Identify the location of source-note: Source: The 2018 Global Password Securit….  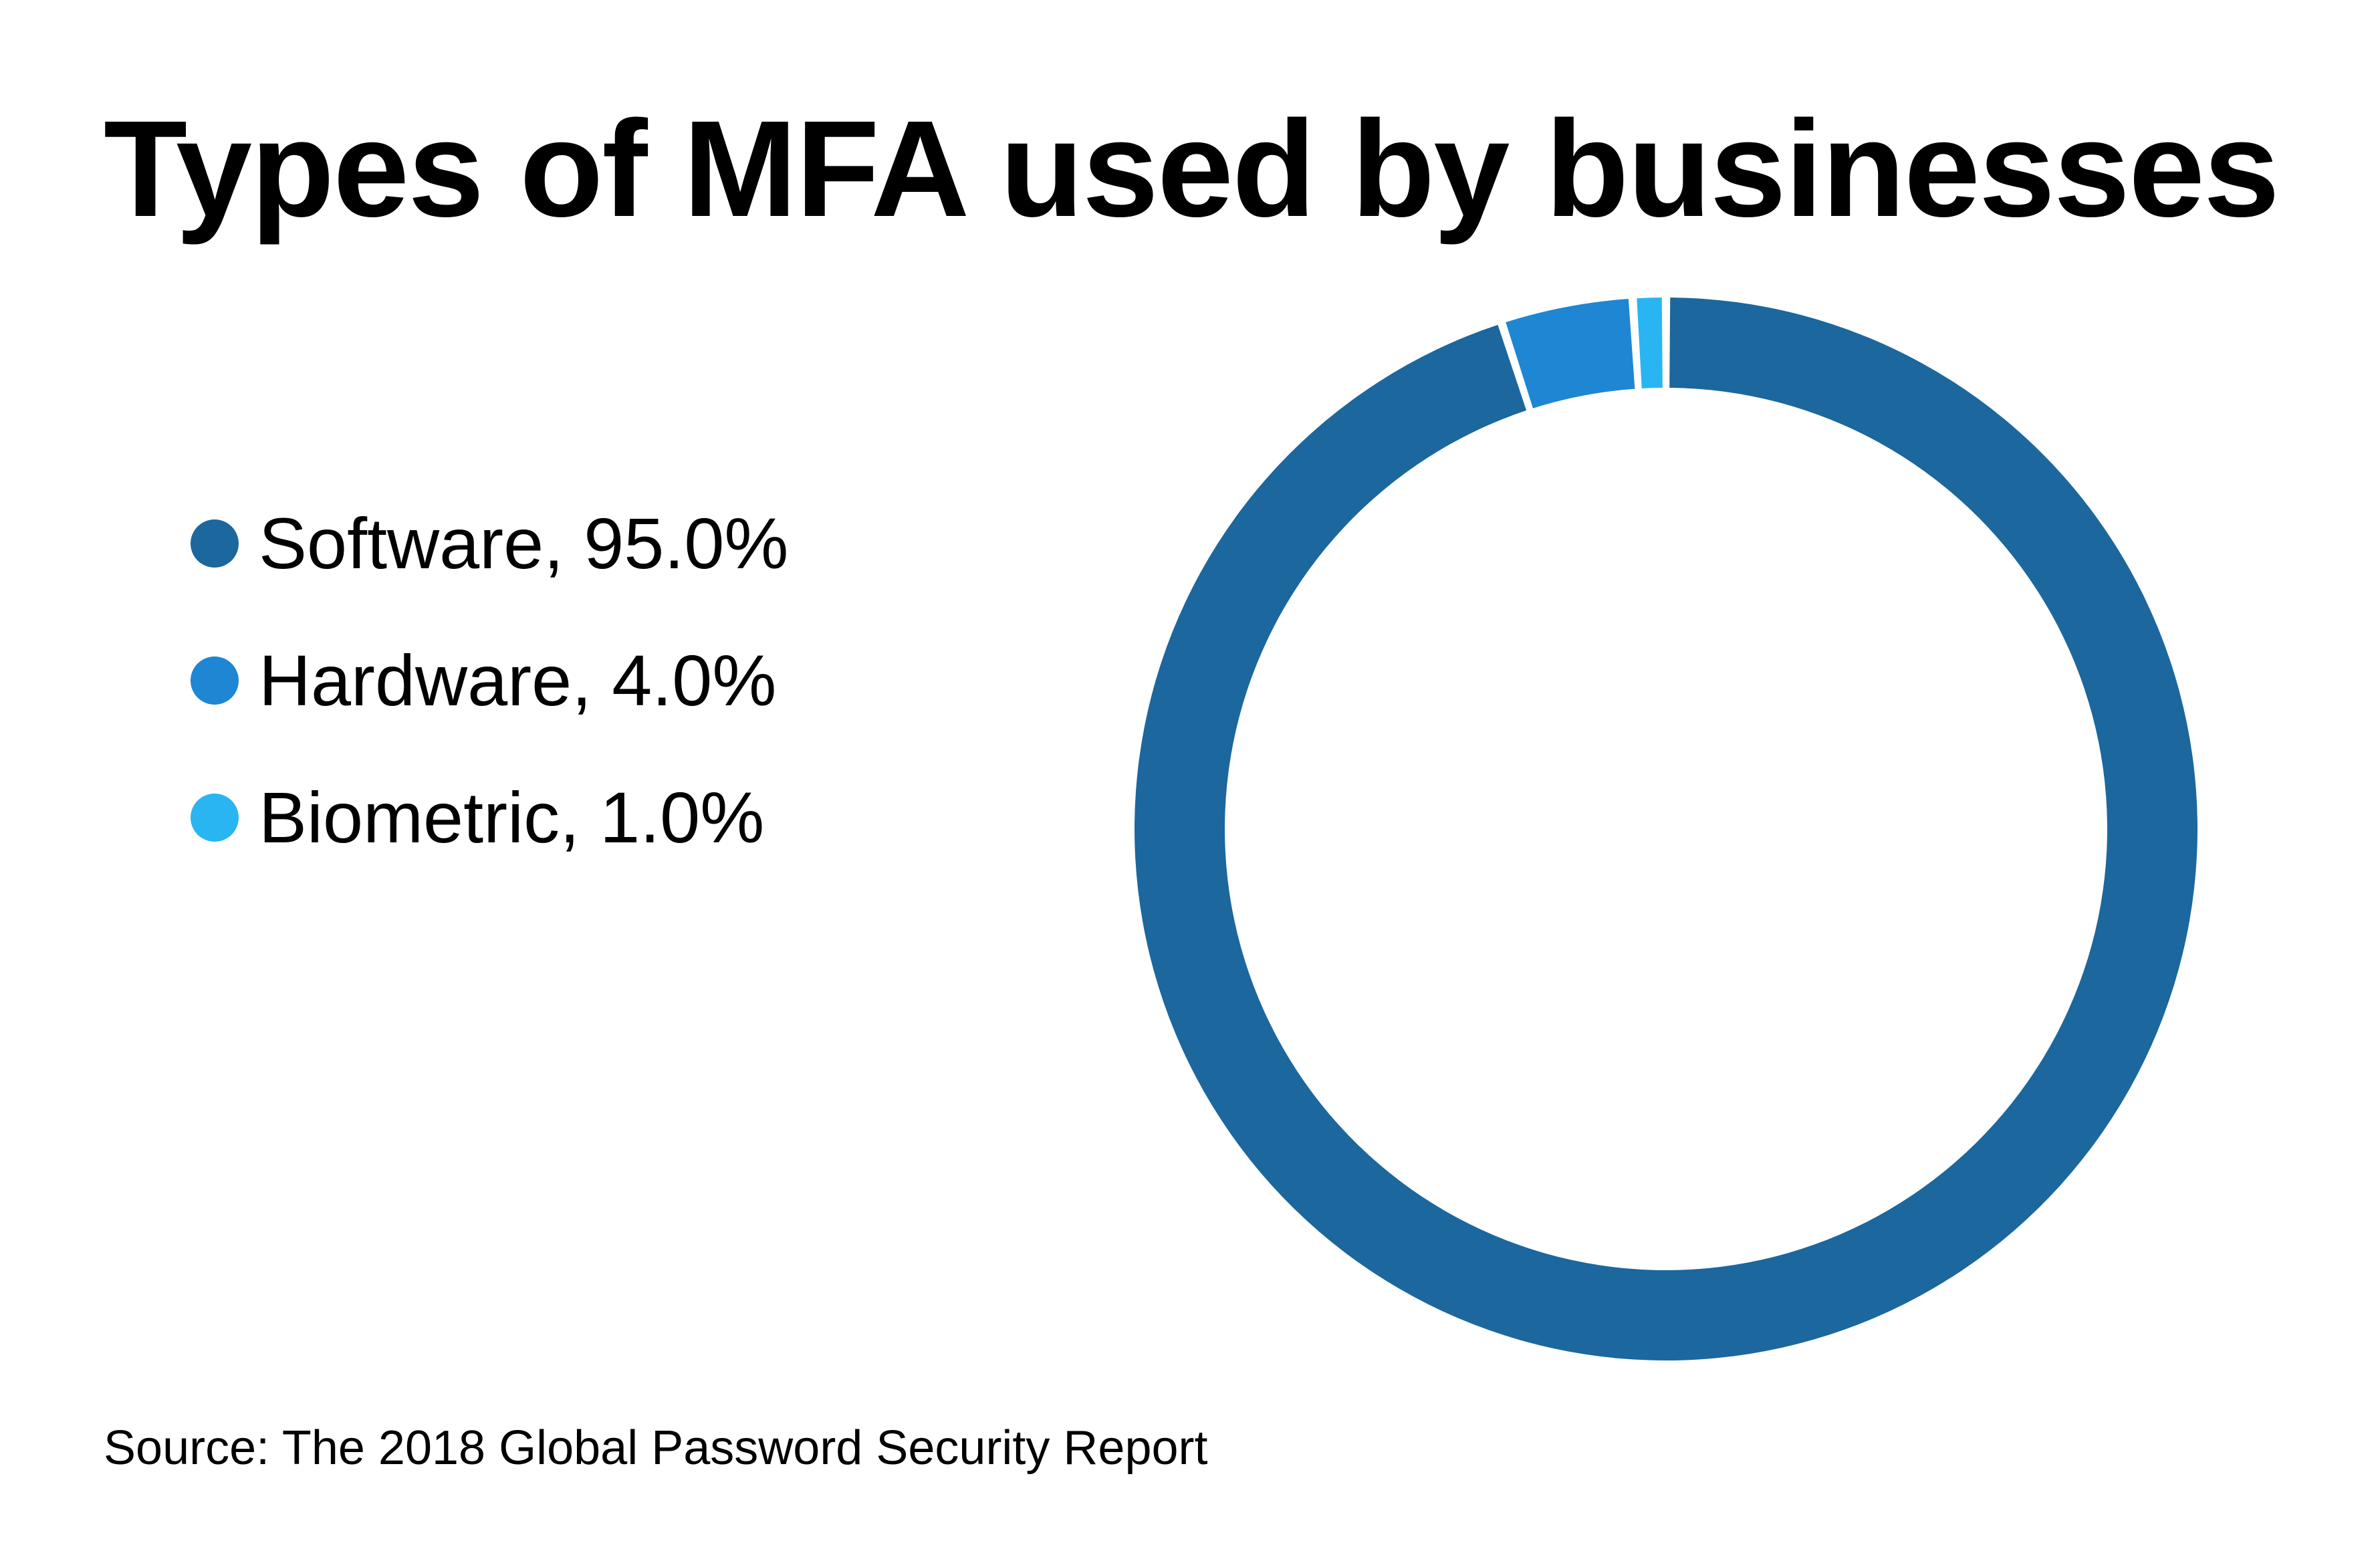
(656, 1448).